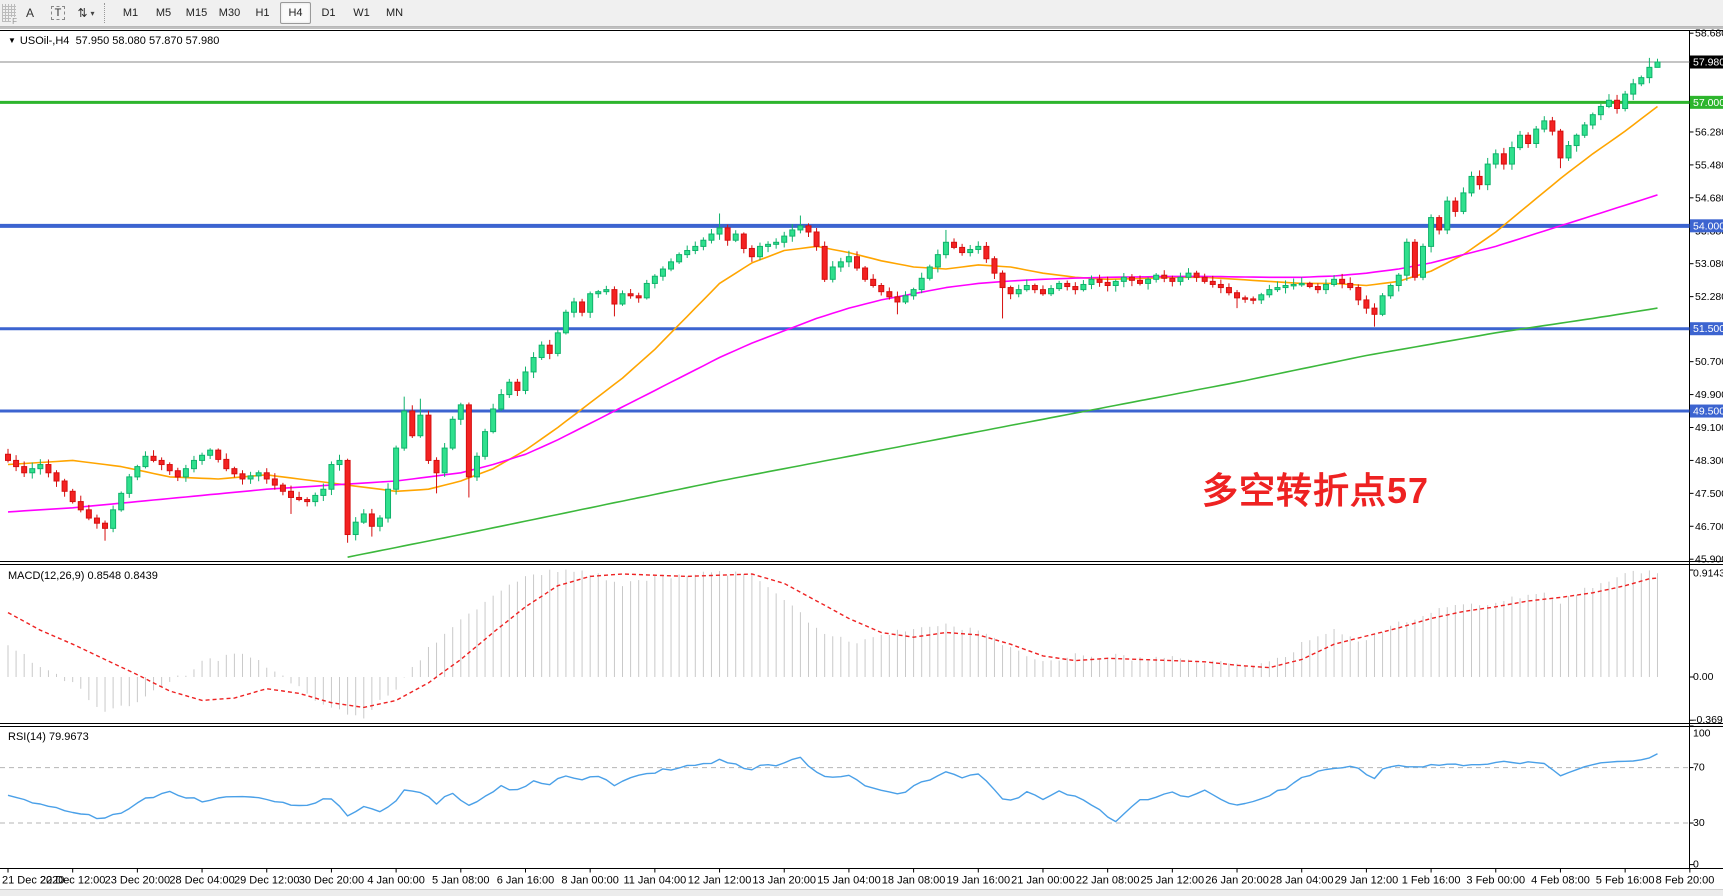 This screenshot has height=896, width=1723. What do you see at coordinates (361, 13) in the screenshot?
I see `timeframe-w1: W1` at bounding box center [361, 13].